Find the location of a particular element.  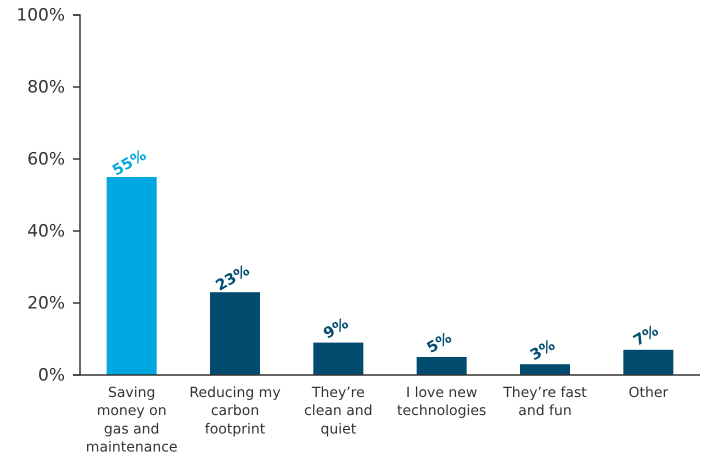

x-tick-label: Saving money on gas and maintenance is located at coordinates (132, 420).